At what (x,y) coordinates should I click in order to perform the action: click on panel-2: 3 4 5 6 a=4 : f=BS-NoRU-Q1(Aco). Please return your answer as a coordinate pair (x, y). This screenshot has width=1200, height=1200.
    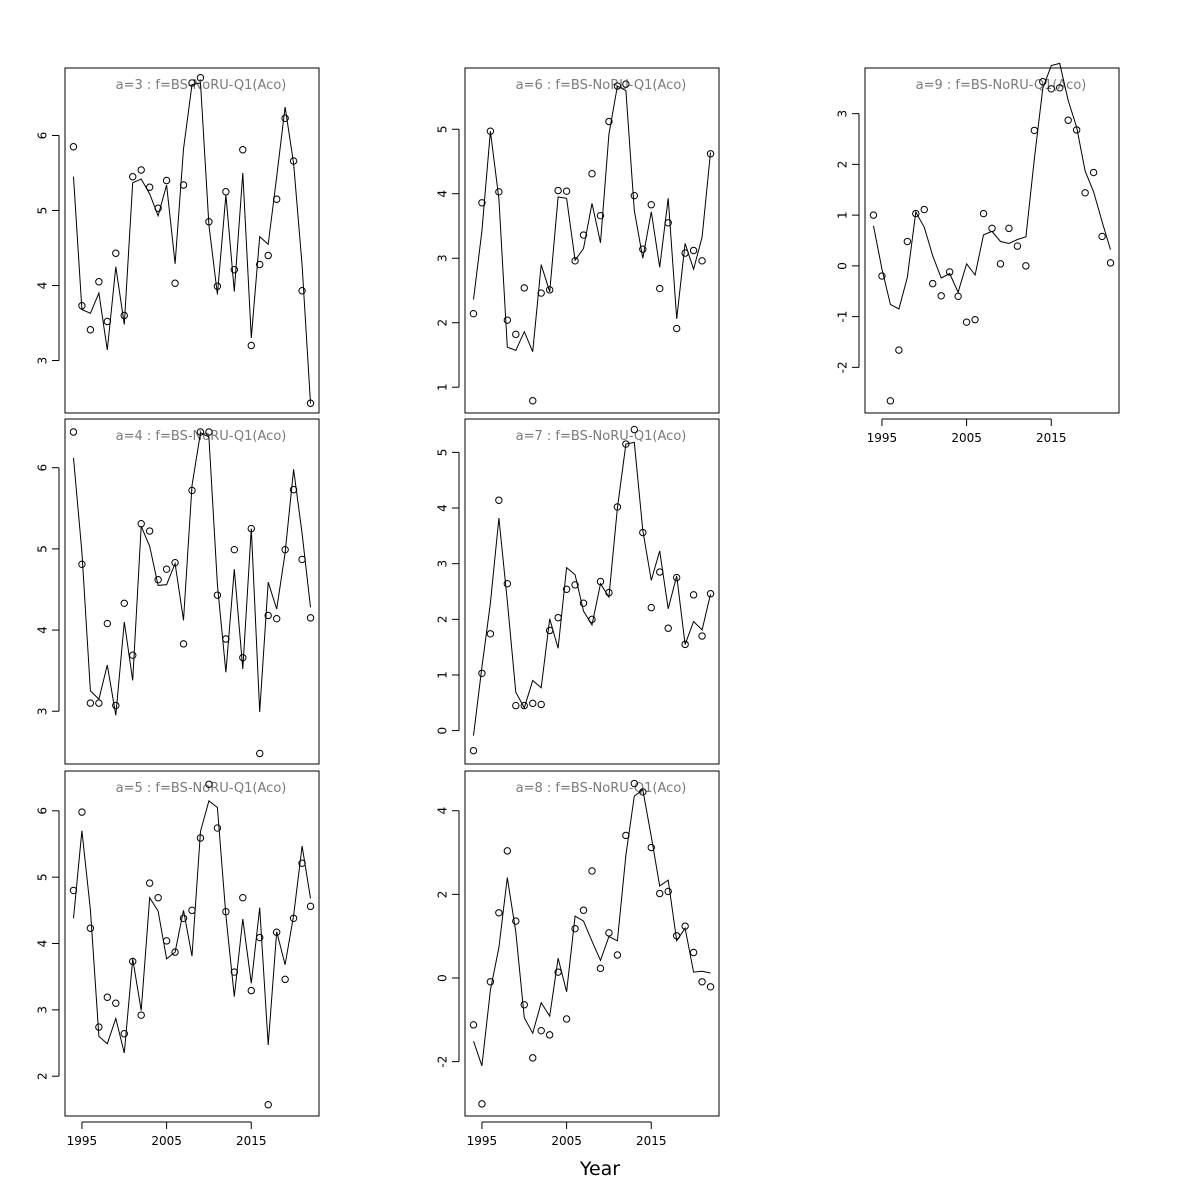
    Looking at the image, I should click on (178, 591).